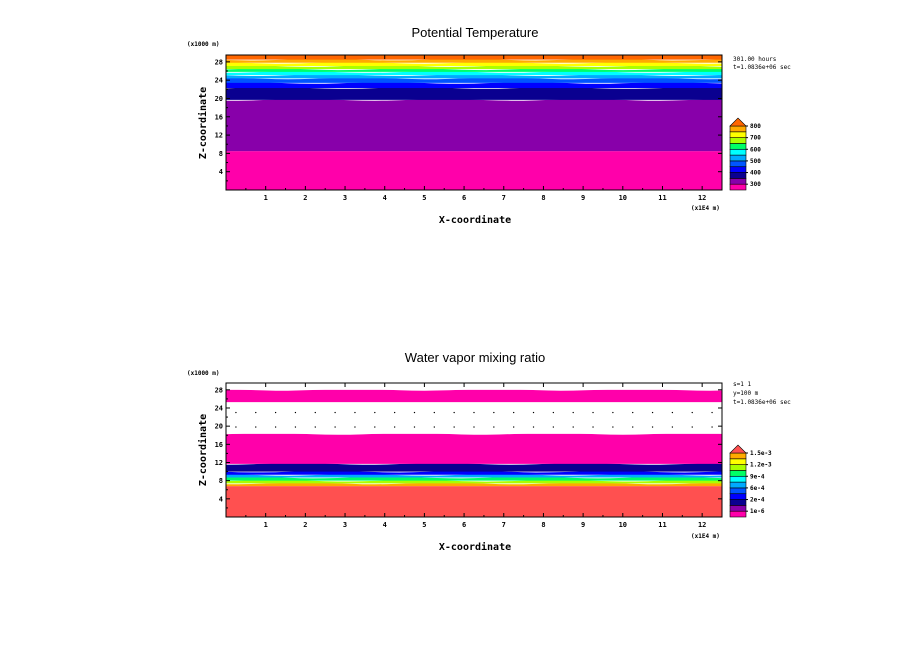 Image resolution: width=904 pixels, height=654 pixels. Describe the element at coordinates (757, 488) in the screenshot. I see `colorbar-label: 6e-4` at that location.